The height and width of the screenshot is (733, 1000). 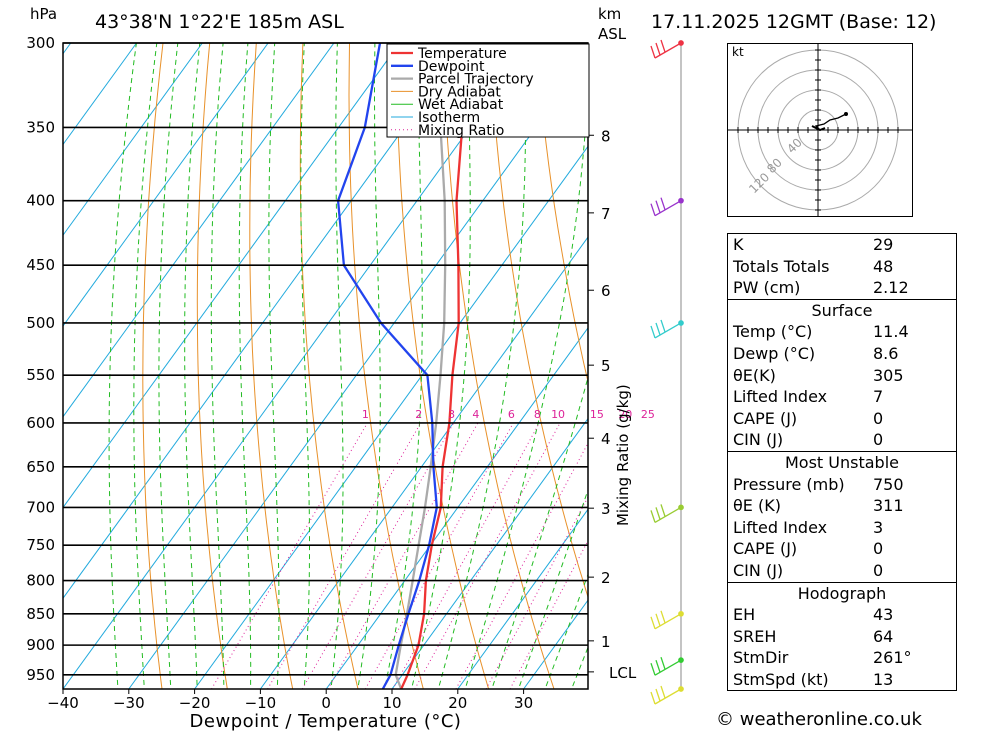 What do you see at coordinates (820, 130) in the screenshot?
I see `hodograph-panel: 40 80 120 kt` at bounding box center [820, 130].